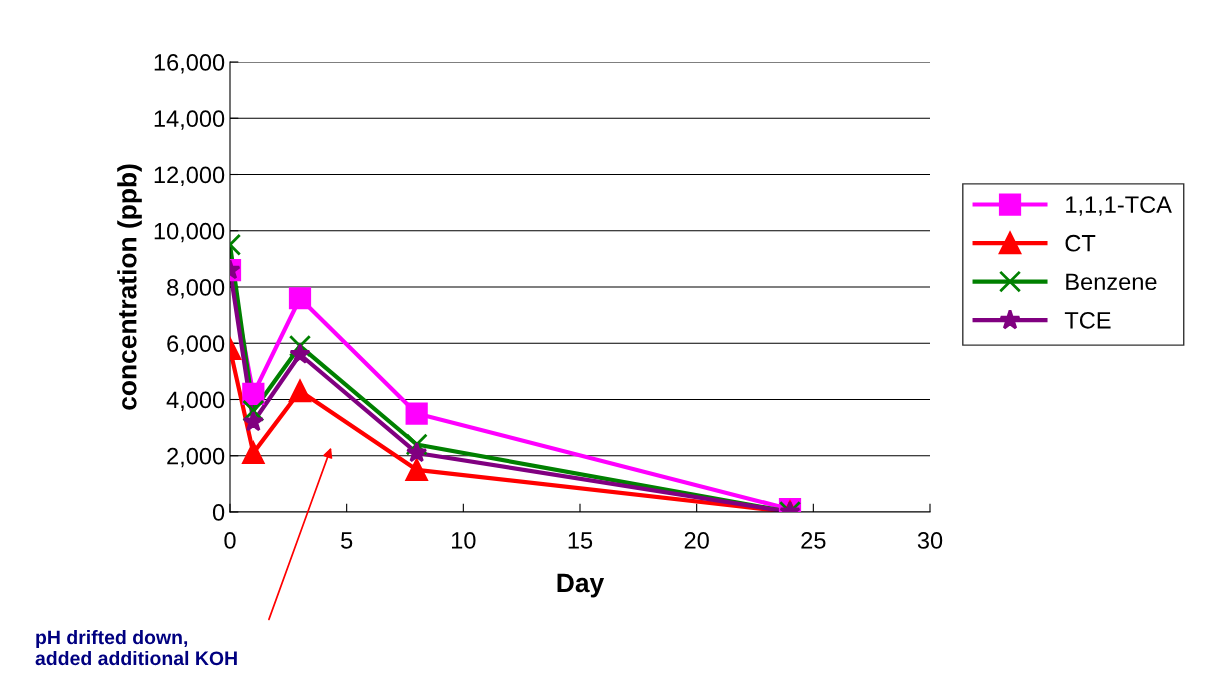 This screenshot has width=1227, height=677. What do you see at coordinates (1119, 206) in the screenshot?
I see `legend-label: 1,1,1-TCA` at bounding box center [1119, 206].